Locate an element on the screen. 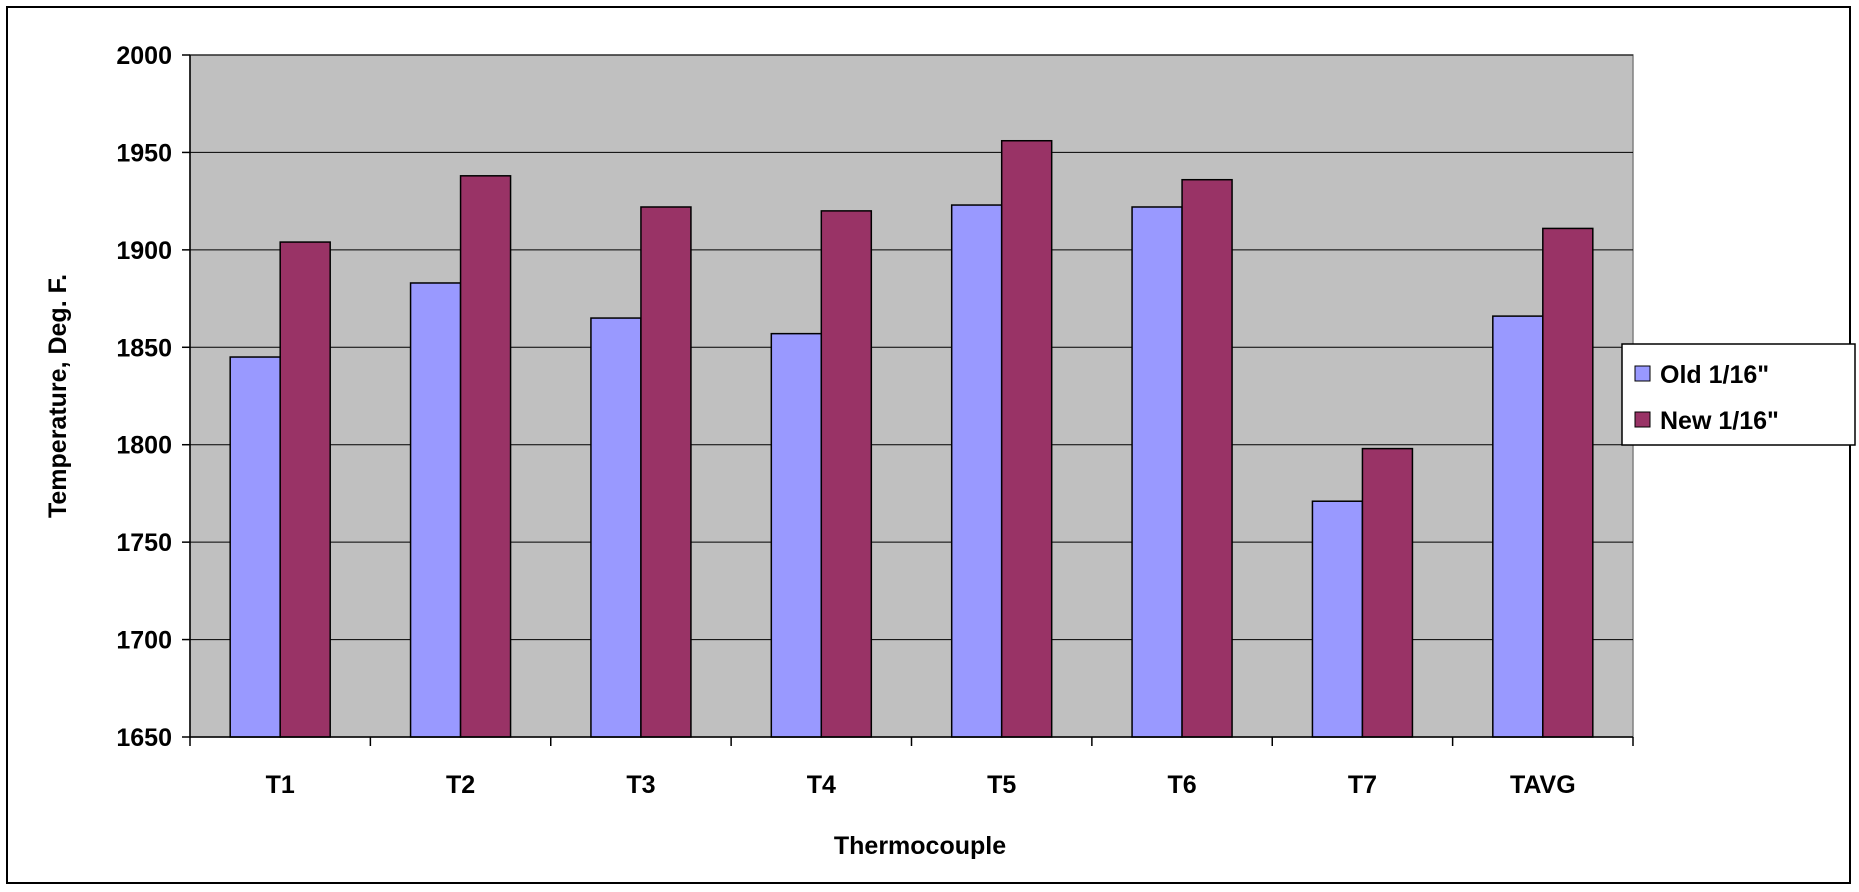  y-axis-ticks: 1650 1700 1750 1800 1850 1900 1950 2000 is located at coordinates (153, 397).